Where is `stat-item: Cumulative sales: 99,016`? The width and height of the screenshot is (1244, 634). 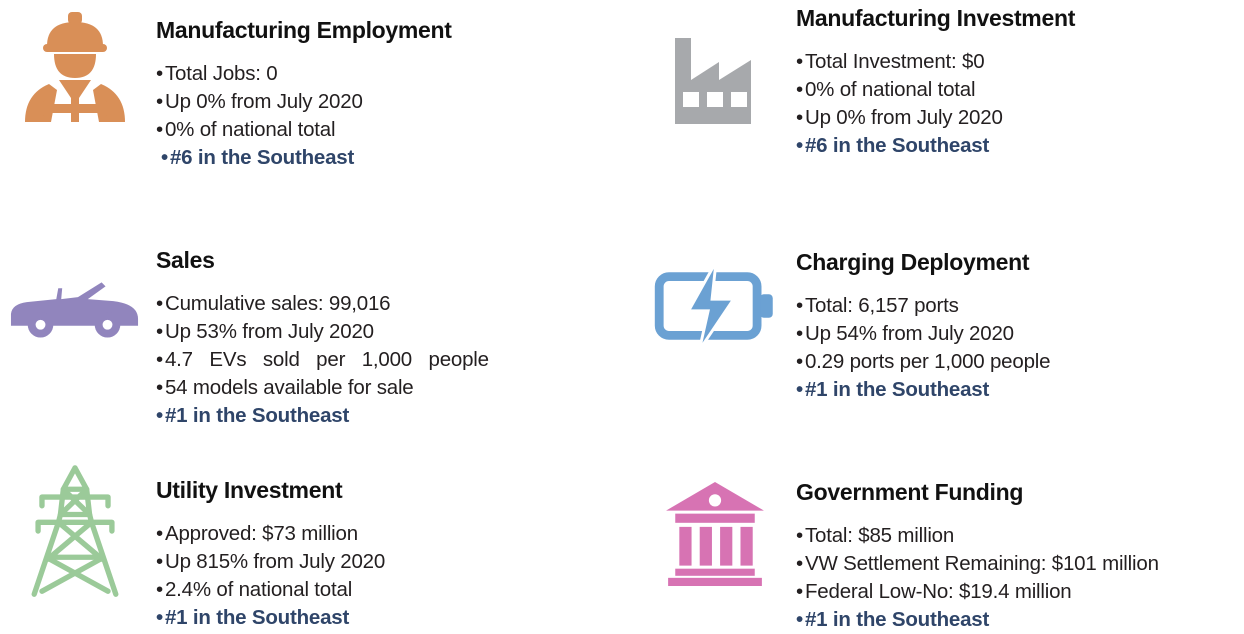
stat-item: Cumulative sales: 99,016 is located at coordinates (389, 304).